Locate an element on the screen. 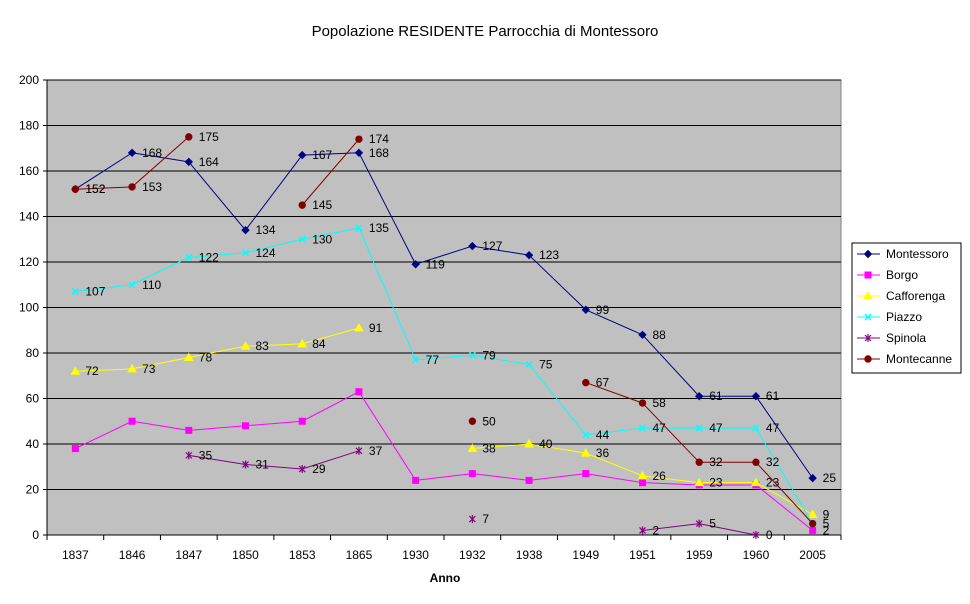  data-label: 135 is located at coordinates (379, 228).